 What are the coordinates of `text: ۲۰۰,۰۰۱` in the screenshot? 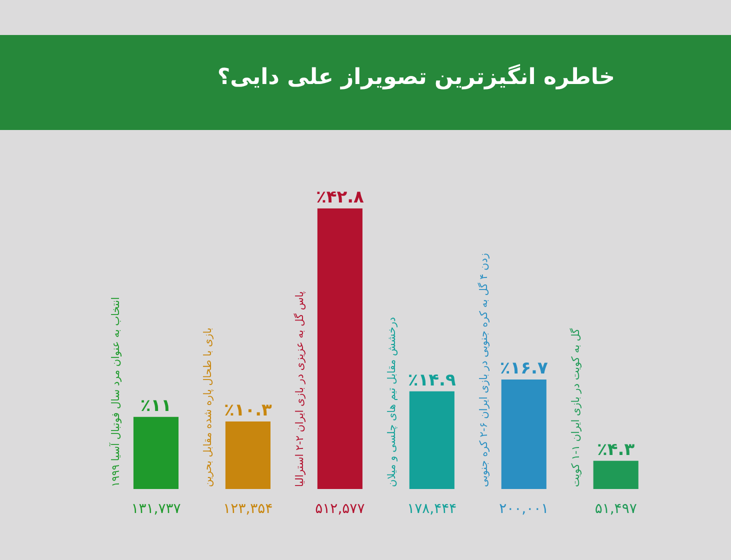 It's located at (524, 509).